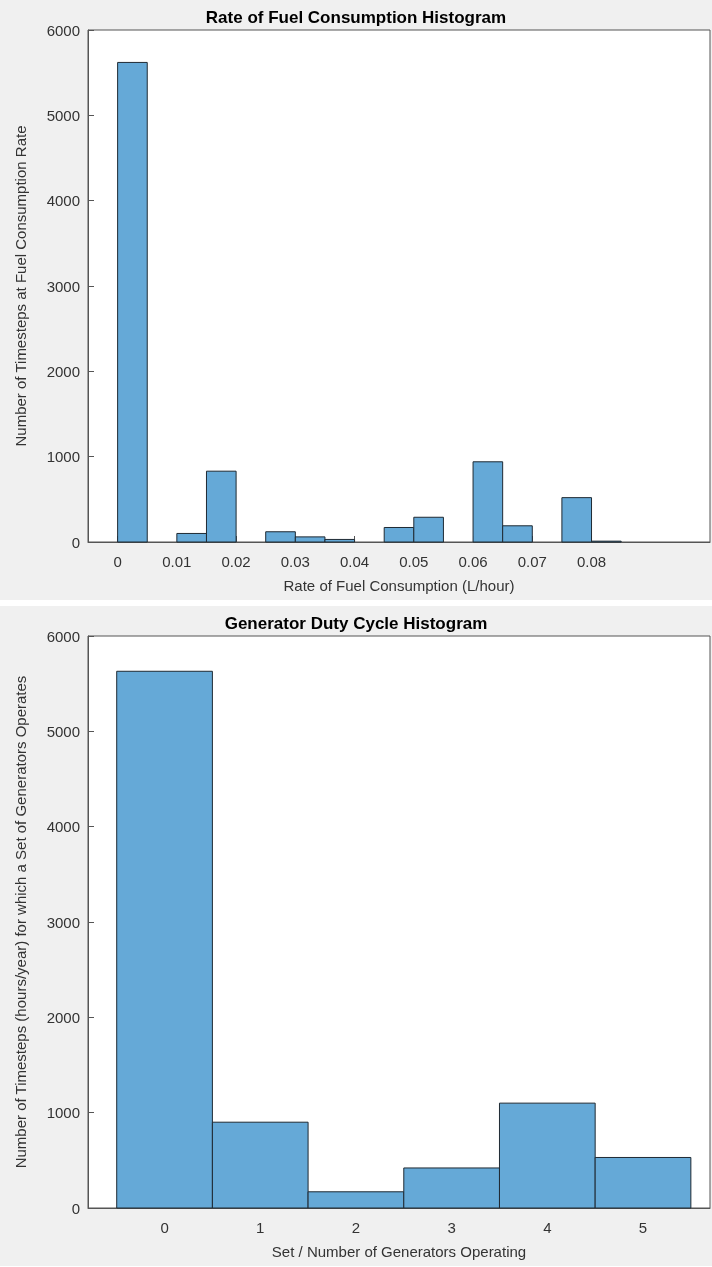  What do you see at coordinates (414, 561) in the screenshot?
I see `x-tick-label: 0.05` at bounding box center [414, 561].